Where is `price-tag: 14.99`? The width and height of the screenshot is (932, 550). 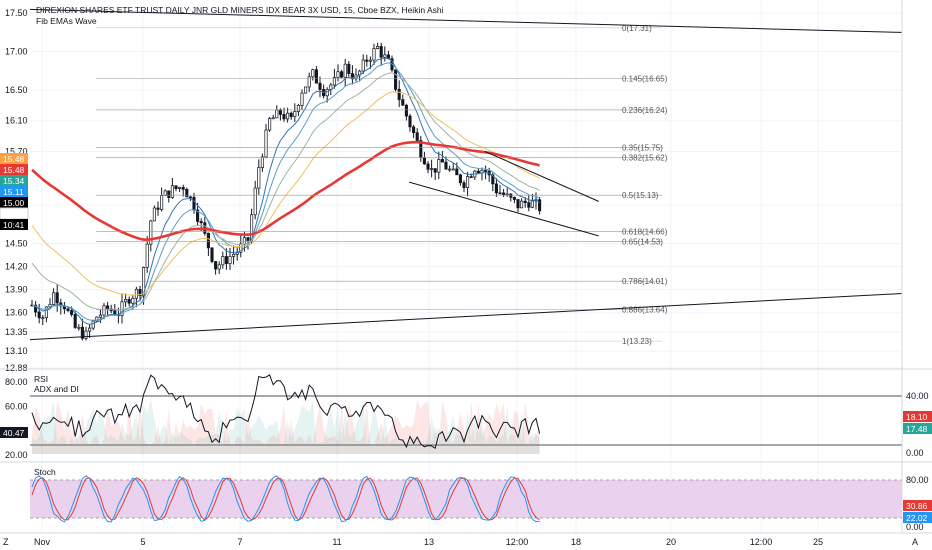 price-tag: 14.99 is located at coordinates (14, 213).